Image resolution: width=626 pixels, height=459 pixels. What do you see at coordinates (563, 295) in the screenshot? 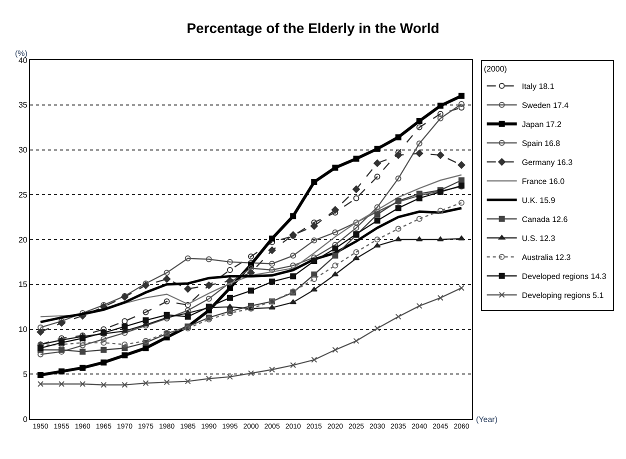
I see `legend-label: Developing regions 5.1` at bounding box center [563, 295].